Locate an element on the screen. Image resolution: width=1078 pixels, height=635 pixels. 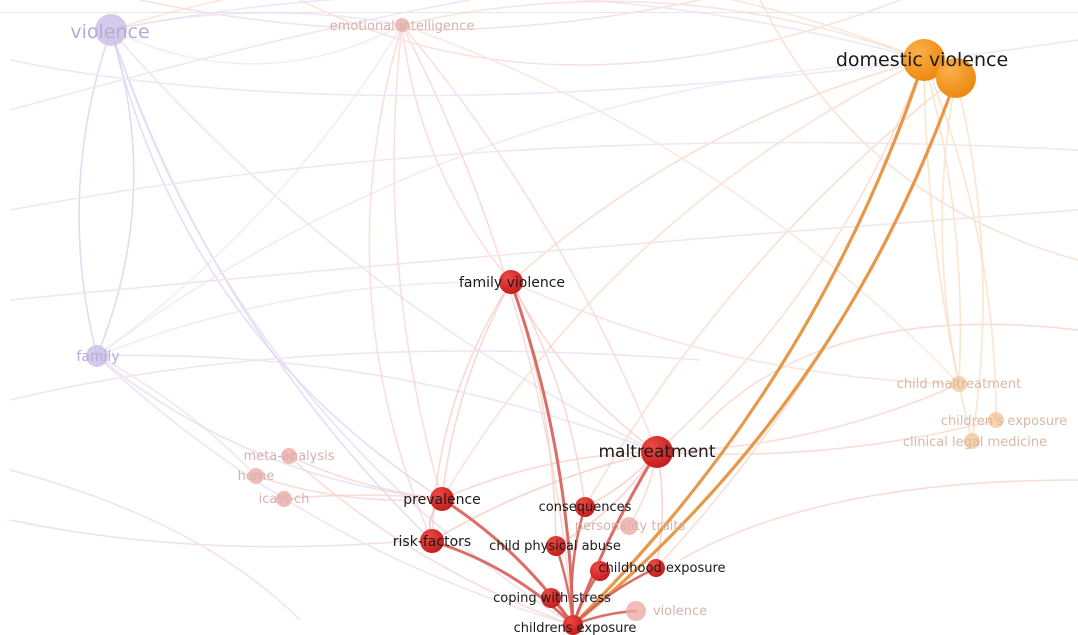
label-icast-ch: icast-ch is located at coordinates (284, 499).